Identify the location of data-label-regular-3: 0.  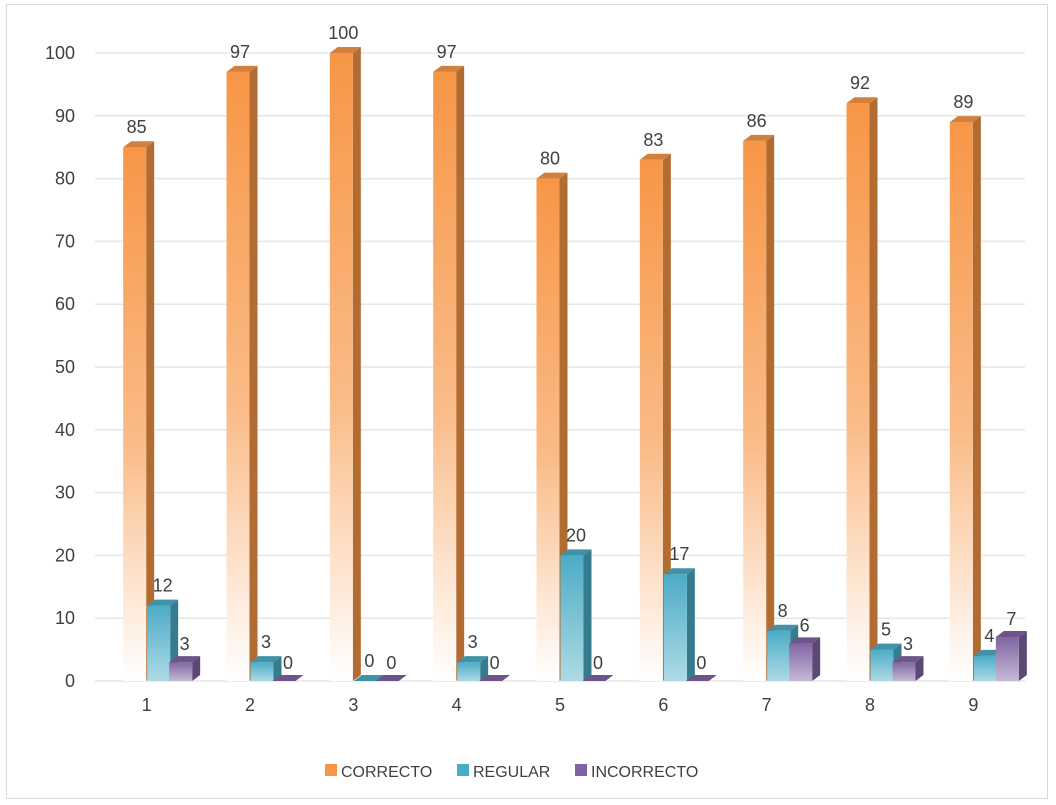
(369, 661).